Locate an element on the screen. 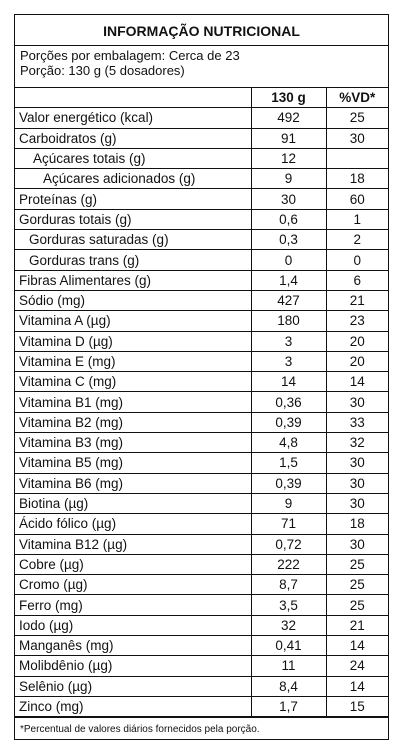  amount: 0 is located at coordinates (288, 260).